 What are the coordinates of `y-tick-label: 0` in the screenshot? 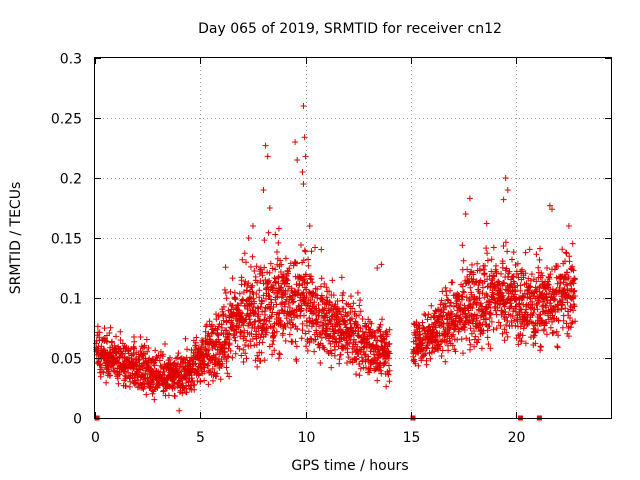 It's located at (77, 420).